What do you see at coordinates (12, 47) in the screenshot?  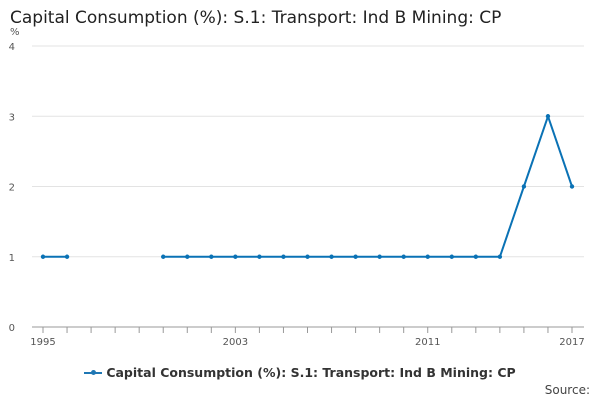 I see `y-tick-label: 4` at bounding box center [12, 47].